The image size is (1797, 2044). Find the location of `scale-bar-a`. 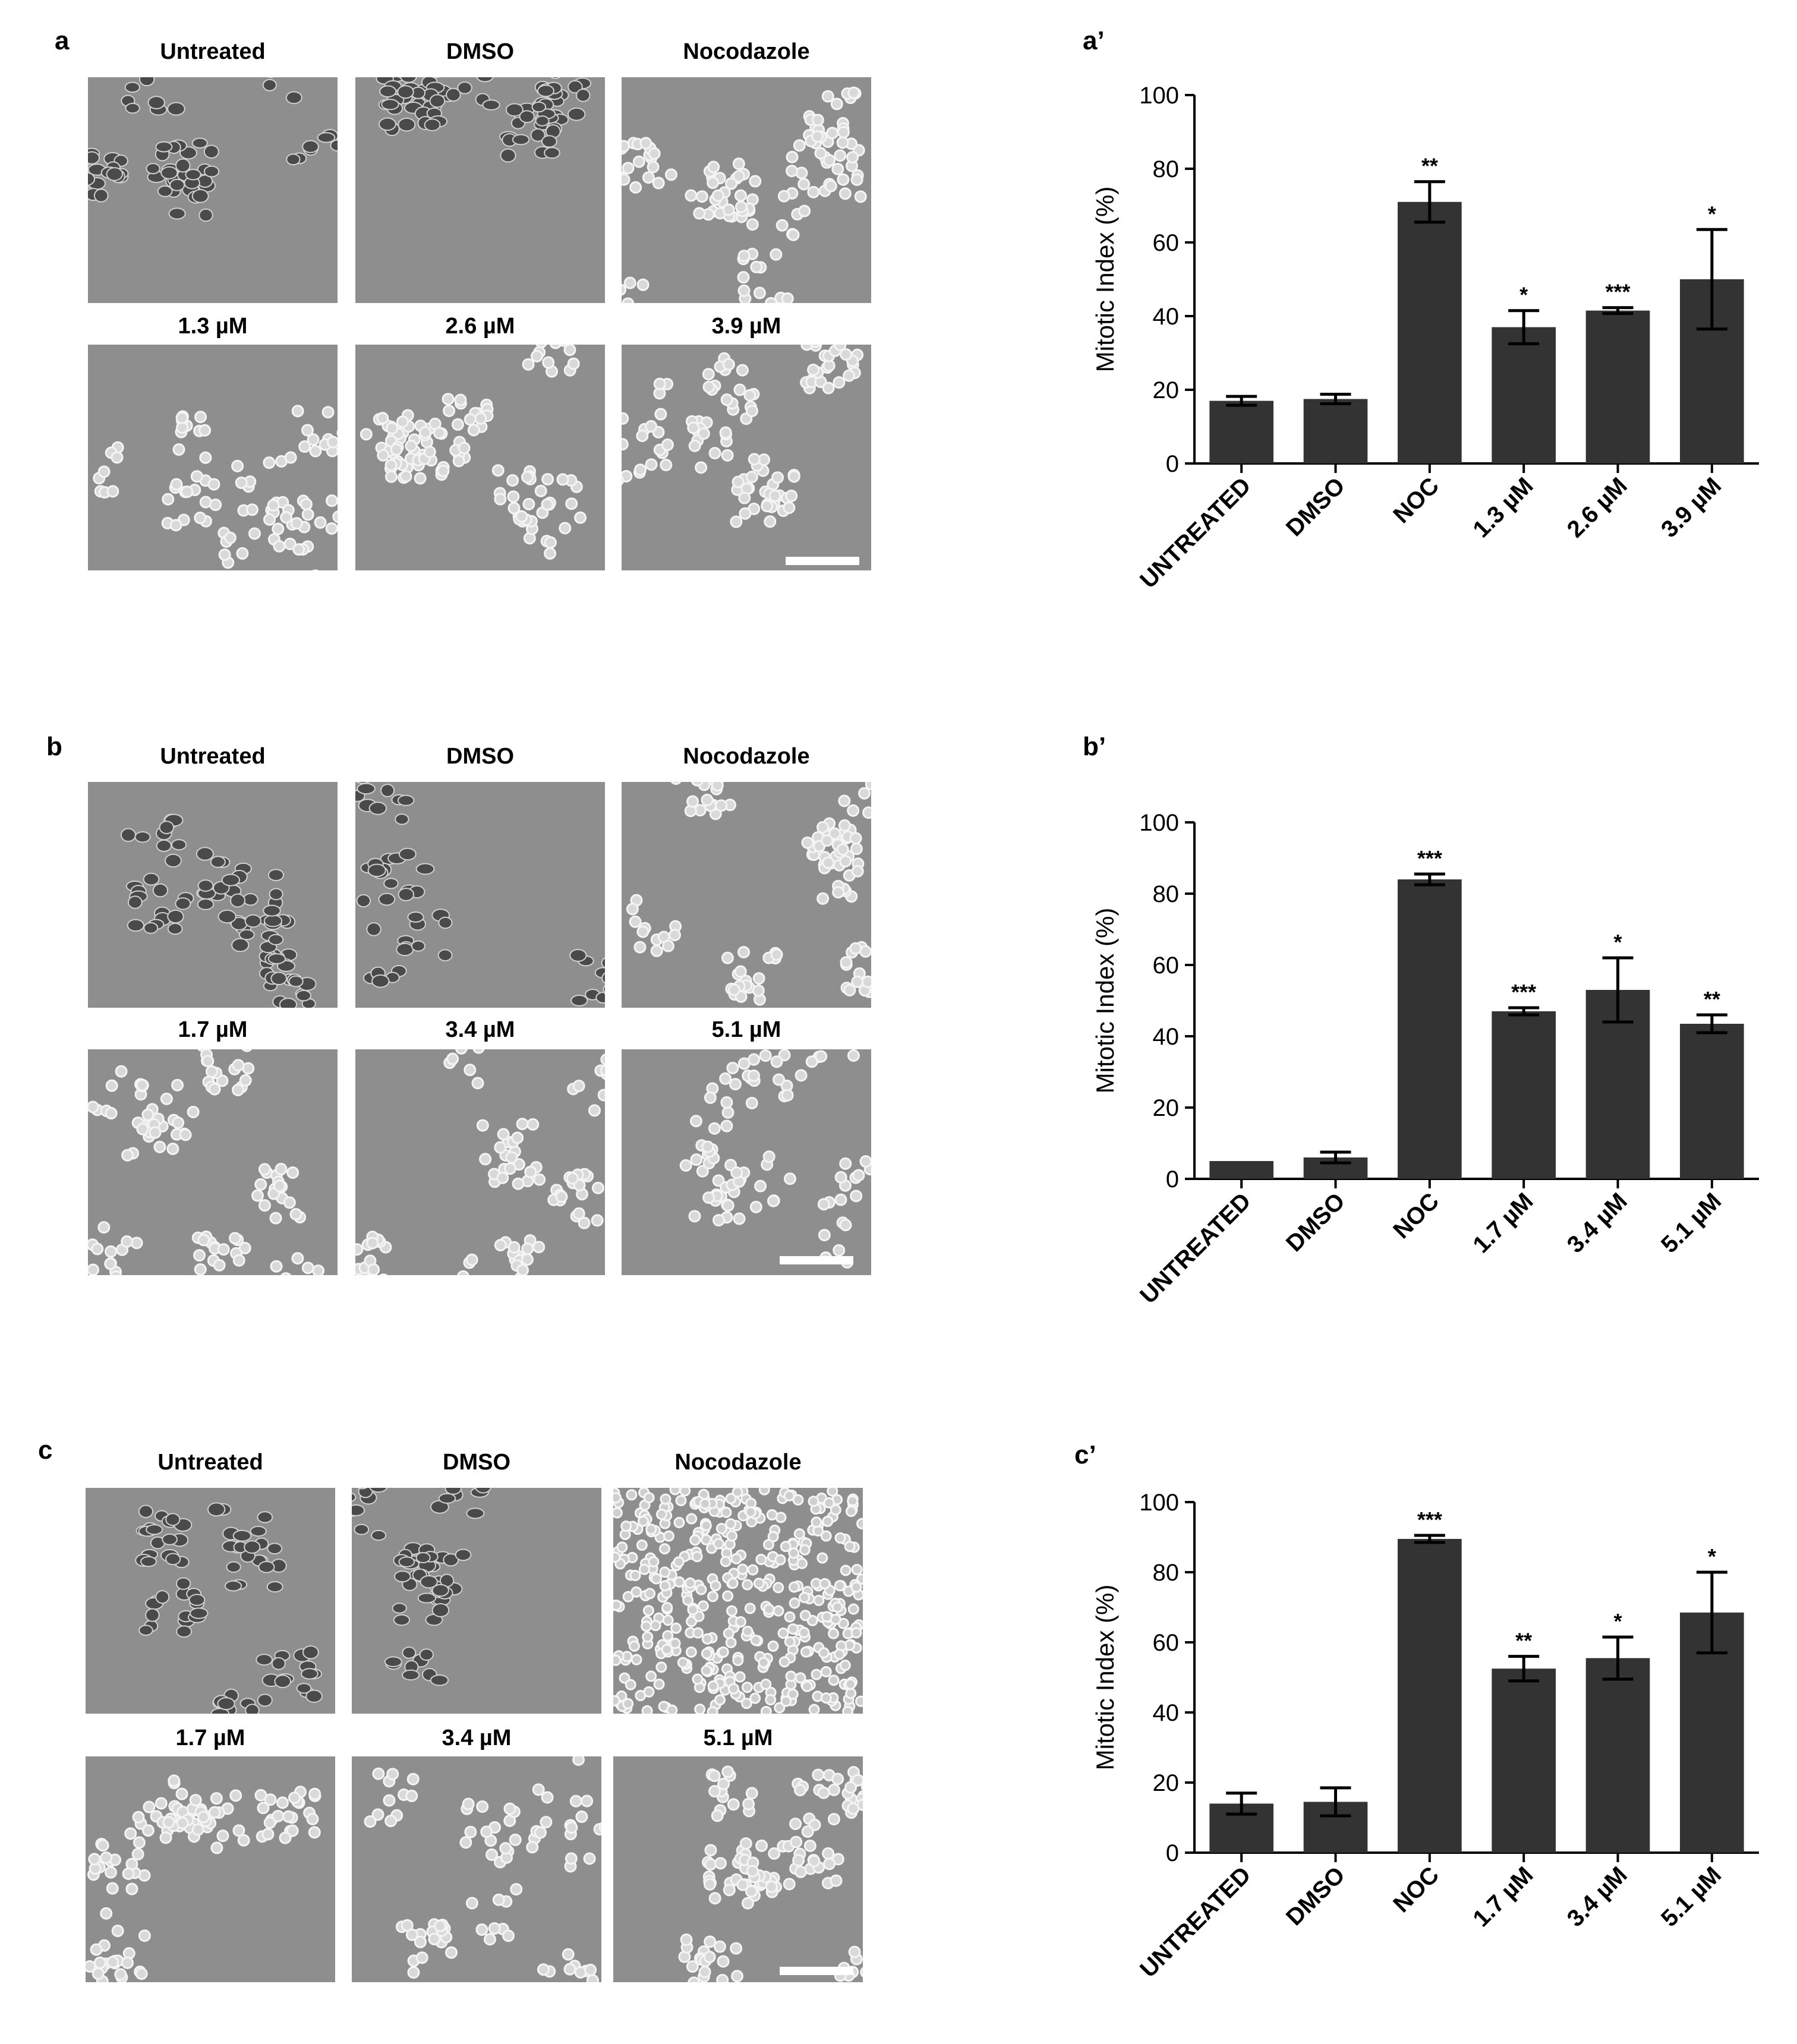

scale-bar-a is located at coordinates (822, 561).